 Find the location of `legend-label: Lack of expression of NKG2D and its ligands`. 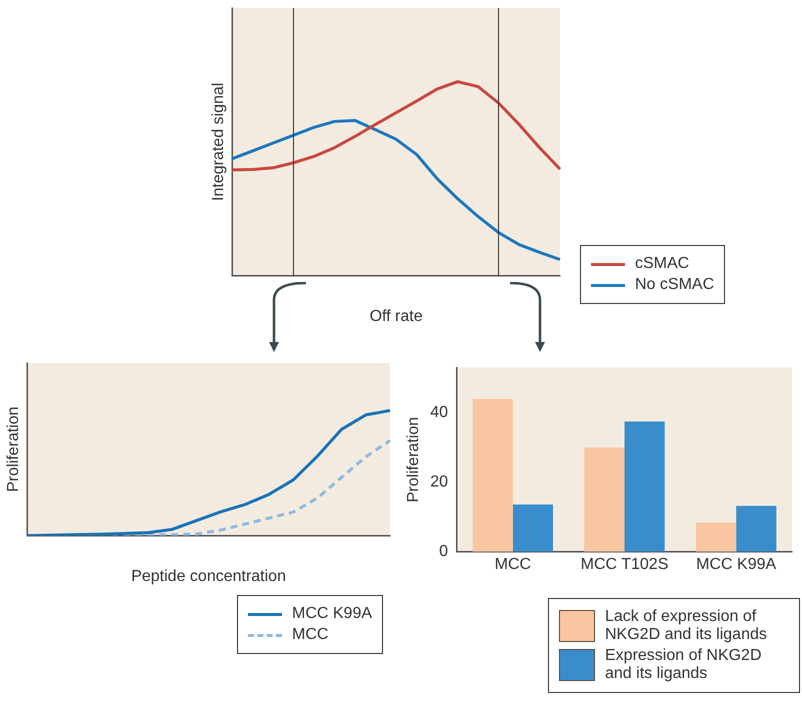

legend-label: Lack of expression of NKG2D and its ligands is located at coordinates (686, 626).